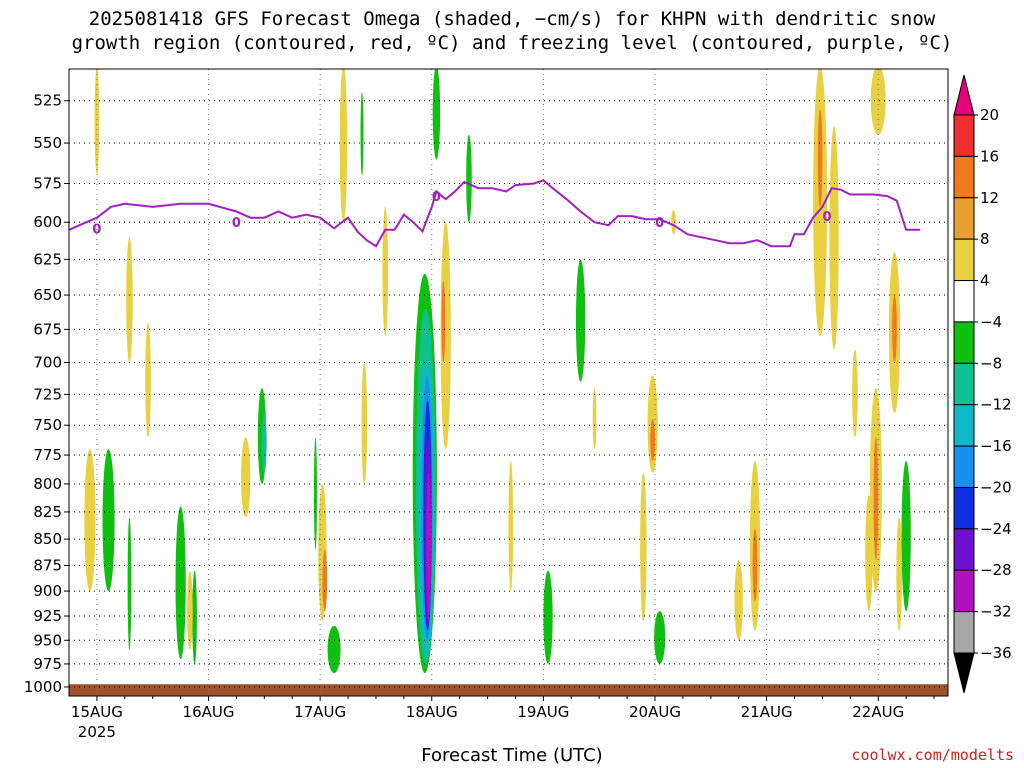  What do you see at coordinates (964, 95) in the screenshot?
I see `colorbar-top-arrow` at bounding box center [964, 95].